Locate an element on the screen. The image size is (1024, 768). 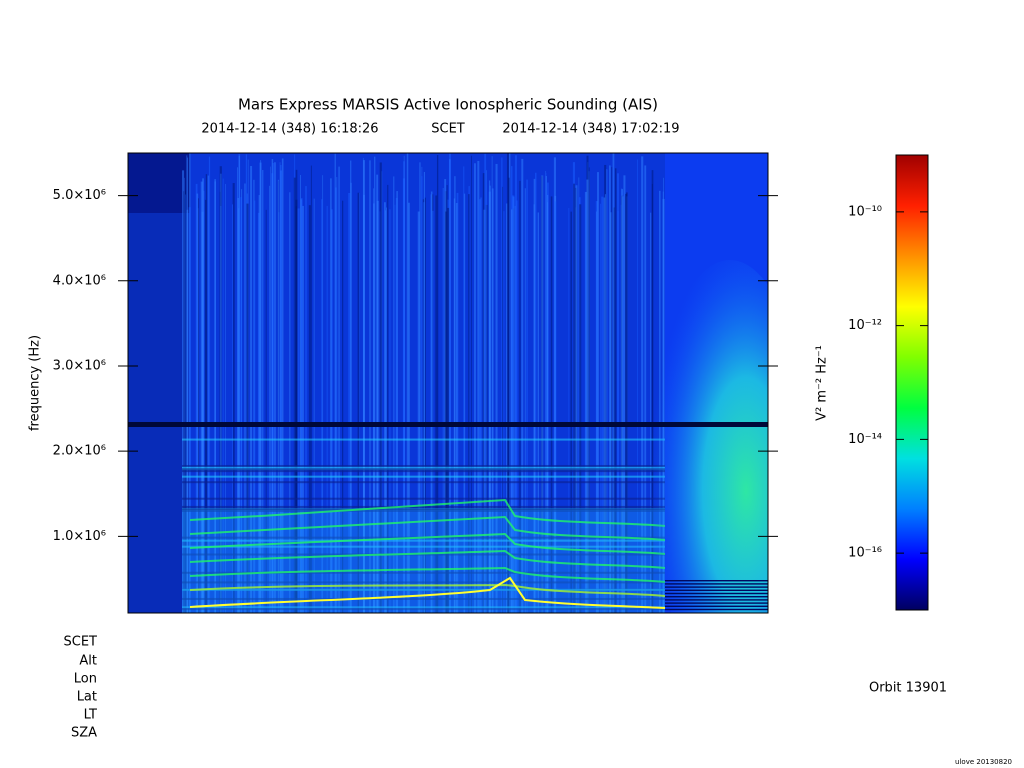
trace is located at coordinates (427, 512).